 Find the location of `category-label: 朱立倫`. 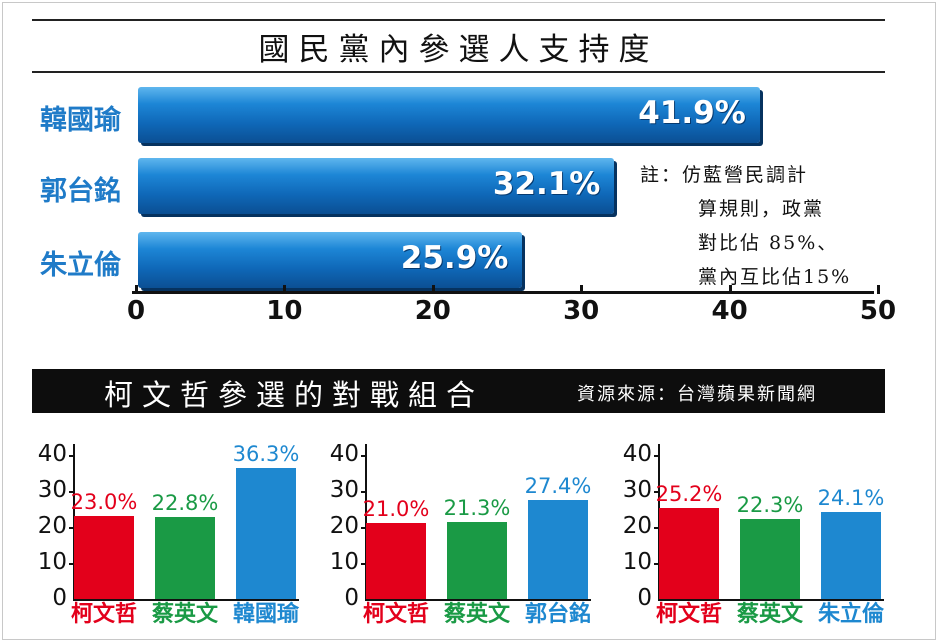

category-label: 朱立倫 is located at coordinates (850, 614).